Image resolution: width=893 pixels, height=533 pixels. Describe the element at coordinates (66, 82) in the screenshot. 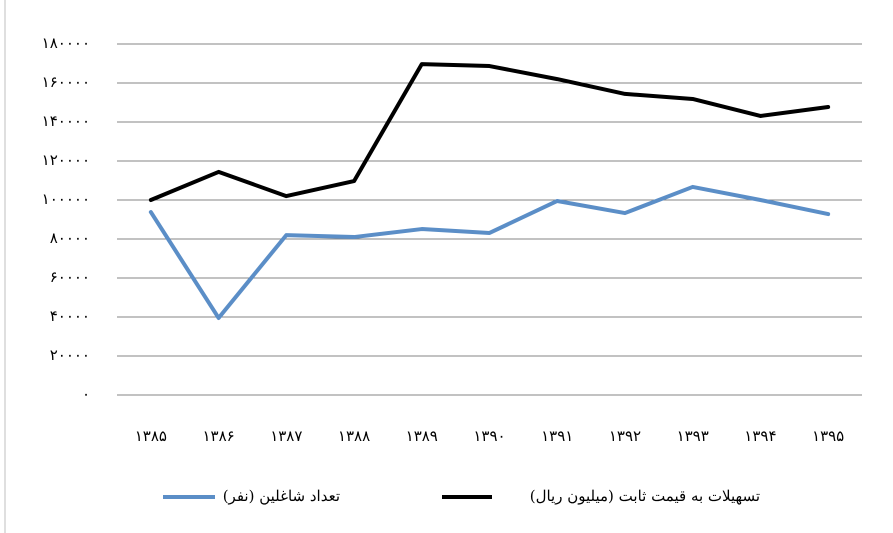

I see `y-tick-label: ۱۶۰۰۰۰` at that location.